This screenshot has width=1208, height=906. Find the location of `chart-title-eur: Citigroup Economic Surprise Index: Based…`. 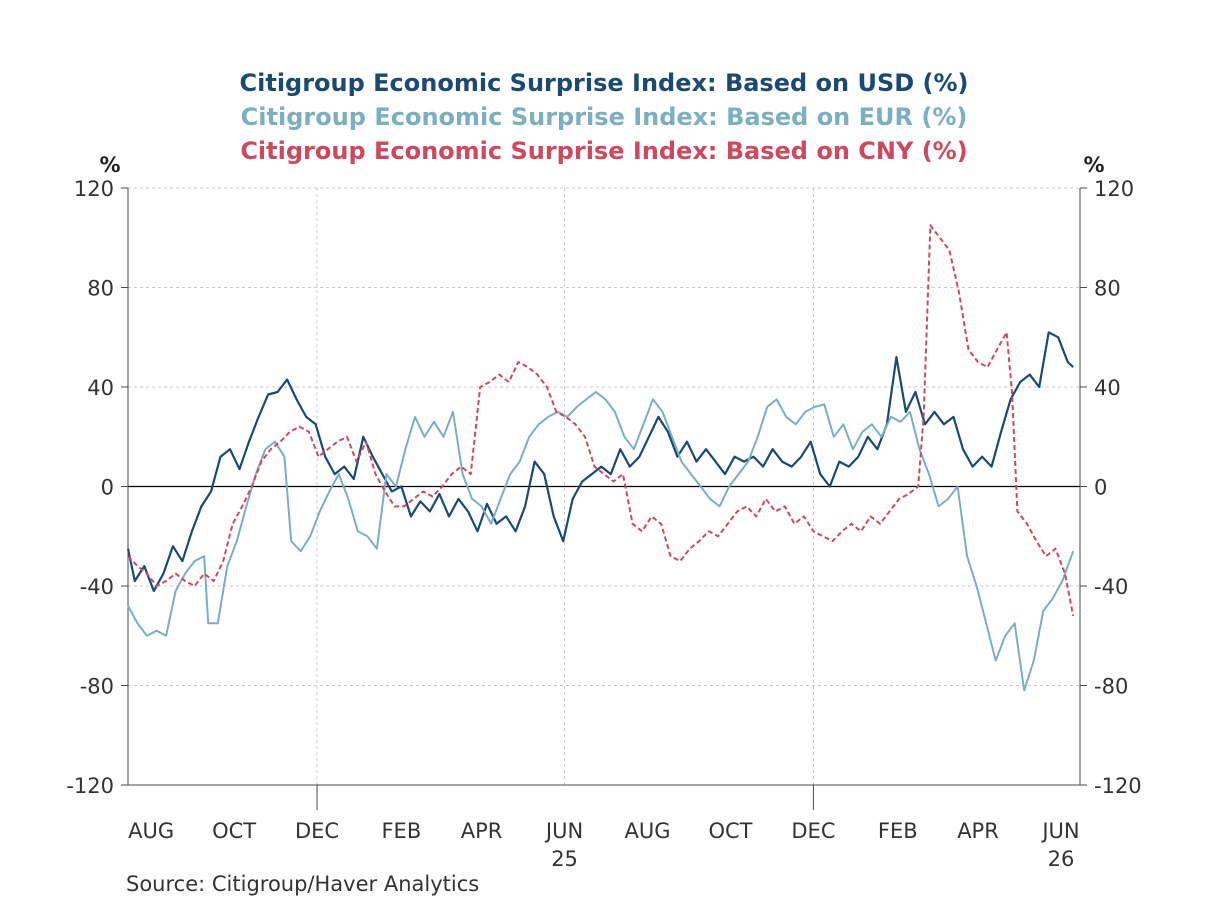

chart-title-eur: Citigroup Economic Surprise Index: Based… is located at coordinates (604, 117).